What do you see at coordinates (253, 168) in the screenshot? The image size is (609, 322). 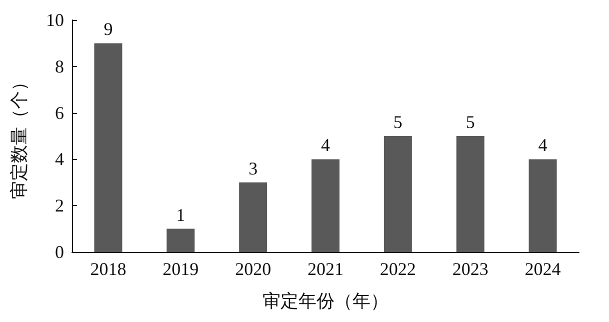 I see `data-label: 3` at bounding box center [253, 168].